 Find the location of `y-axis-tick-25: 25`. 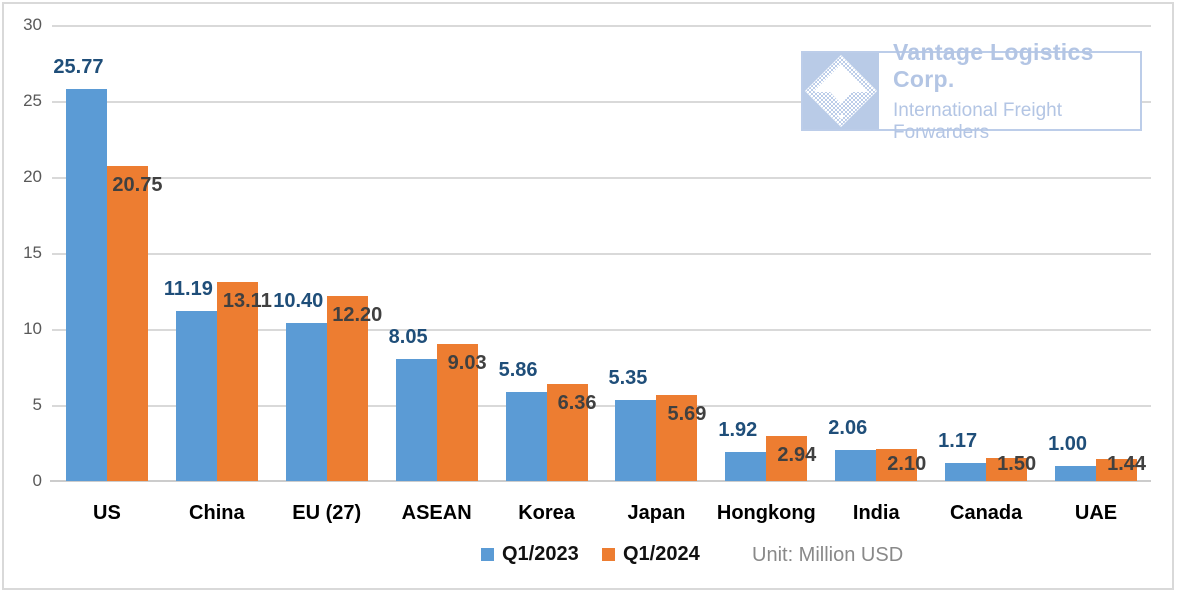

y-axis-tick-25: 25 is located at coordinates (32, 100).